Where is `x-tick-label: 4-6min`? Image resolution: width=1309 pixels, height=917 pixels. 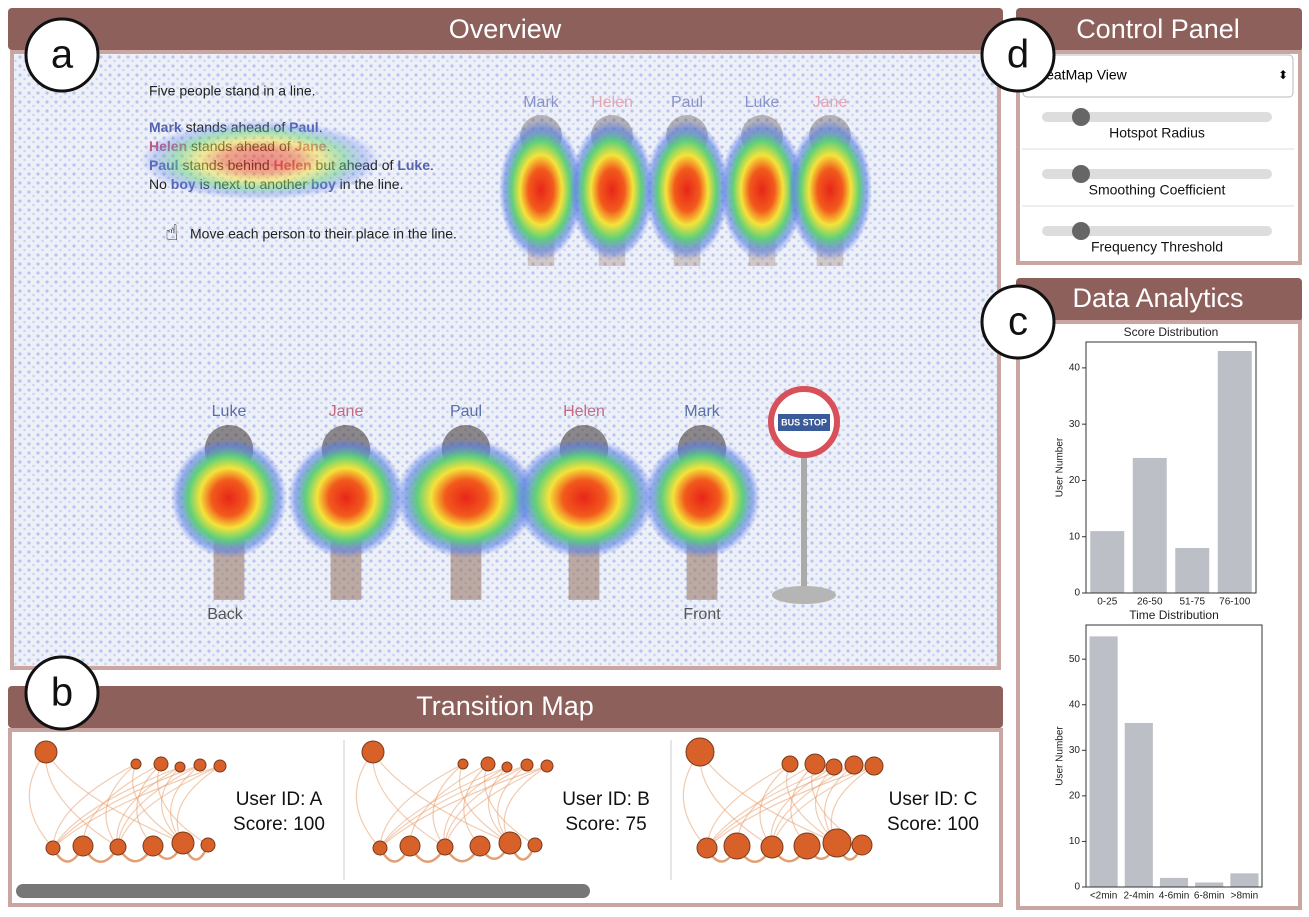 x-tick-label: 4-6min is located at coordinates (1174, 896).